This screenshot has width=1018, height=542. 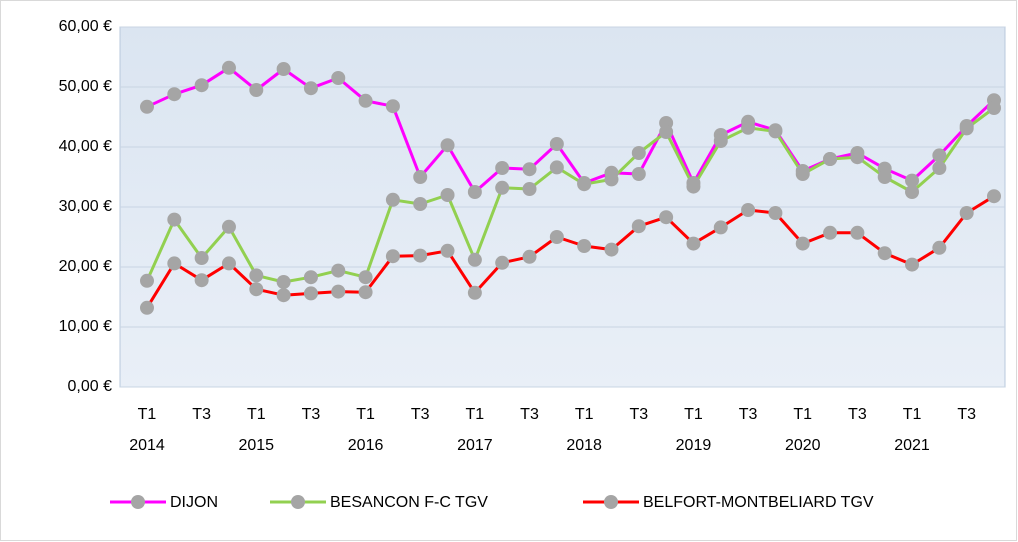 What do you see at coordinates (366, 445) in the screenshot?
I see `x-group-label: 2016` at bounding box center [366, 445].